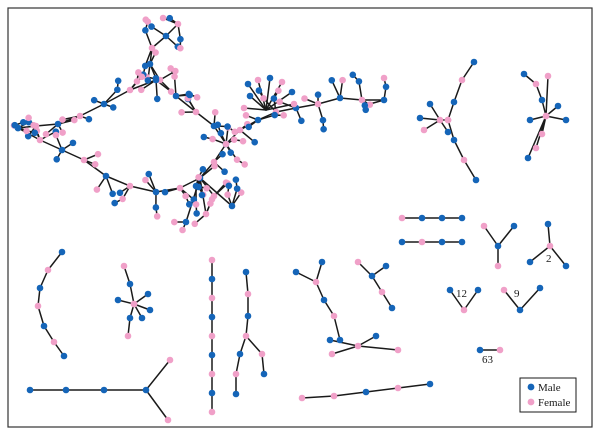 Image resolution: width=600 pixels, height=435 pixels. I want to click on count-label-9: 9, so click(517, 294).